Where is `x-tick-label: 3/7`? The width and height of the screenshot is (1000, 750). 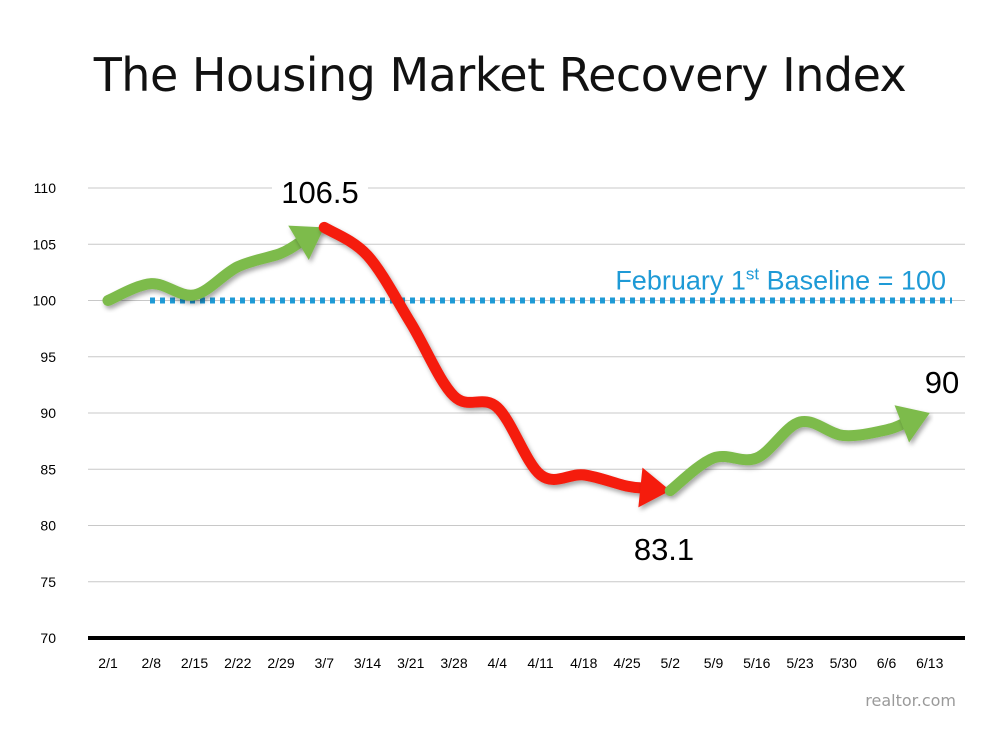 x-tick-label: 3/7 is located at coordinates (325, 663).